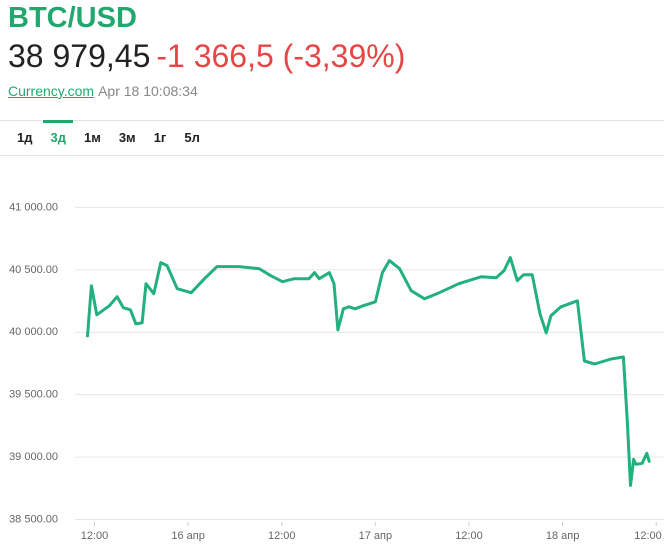  I want to click on tab: 5л, so click(192, 137).